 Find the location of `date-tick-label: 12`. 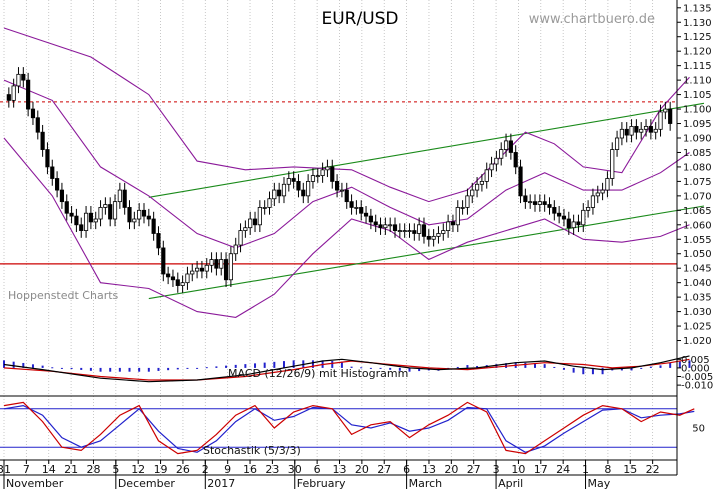

date-tick-label: 12 is located at coordinates (138, 469).